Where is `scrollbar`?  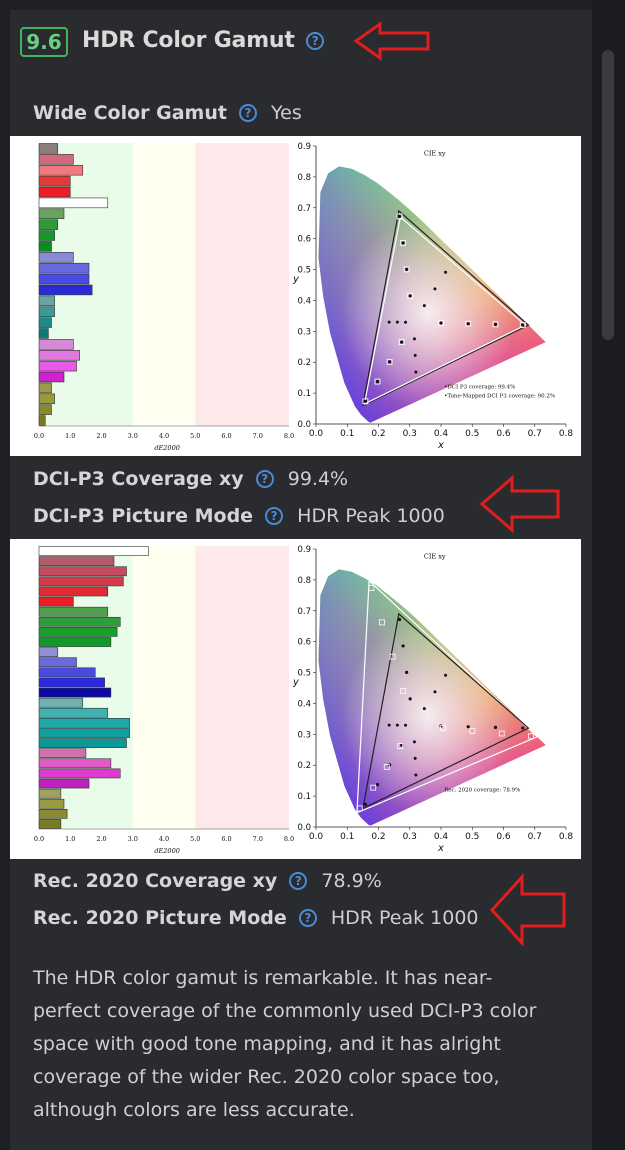
scrollbar is located at coordinates (608, 195).